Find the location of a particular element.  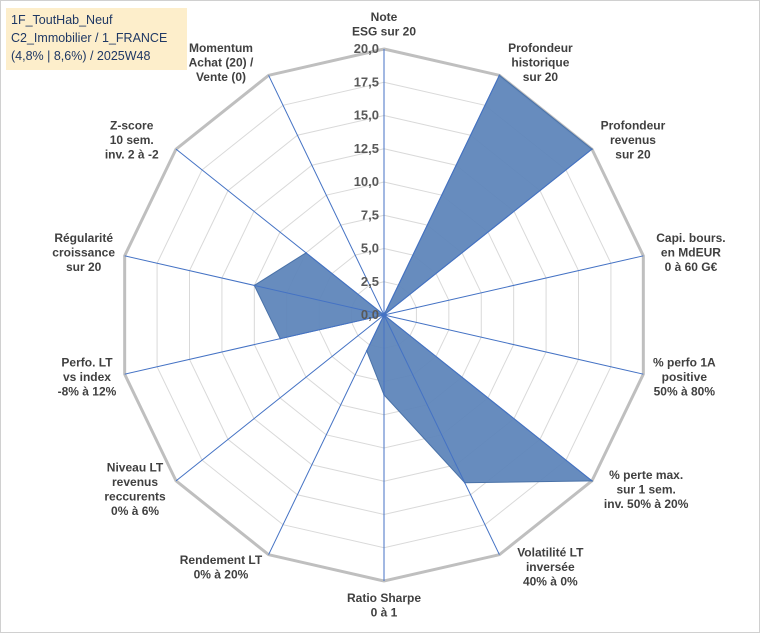

axis-label-line: sur 1 sem. is located at coordinates (645, 489).